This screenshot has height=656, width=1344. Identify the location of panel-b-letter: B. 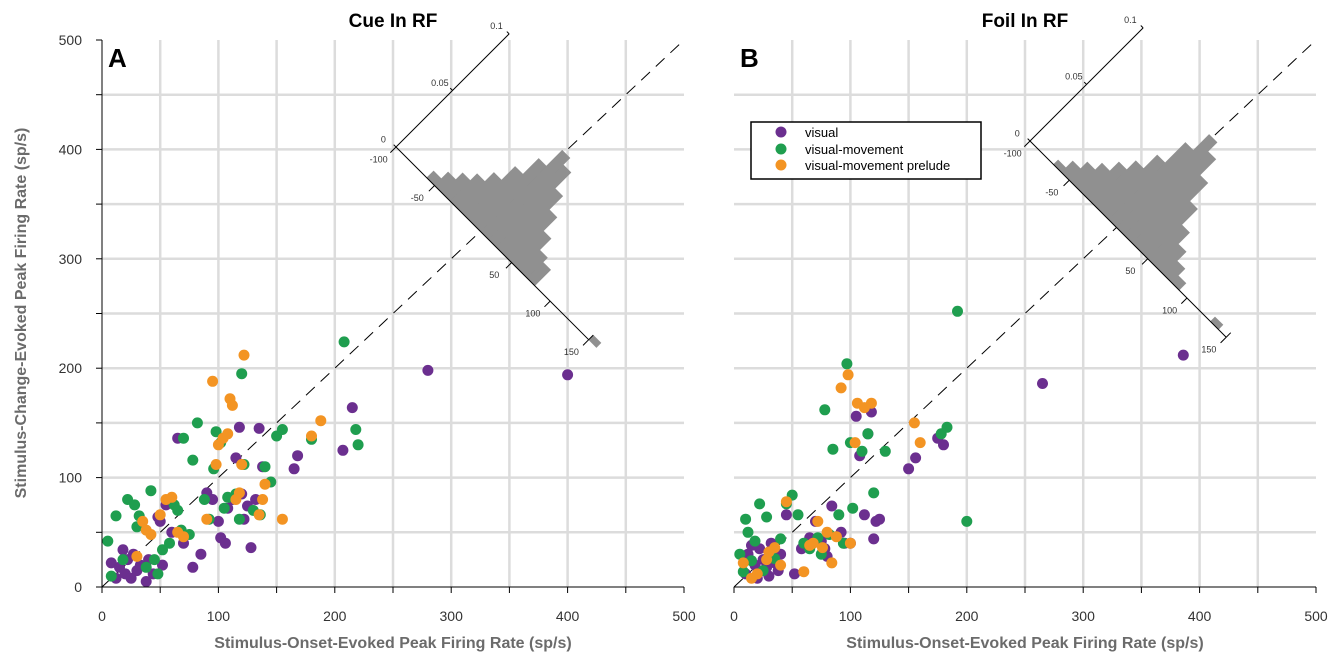
(749, 58).